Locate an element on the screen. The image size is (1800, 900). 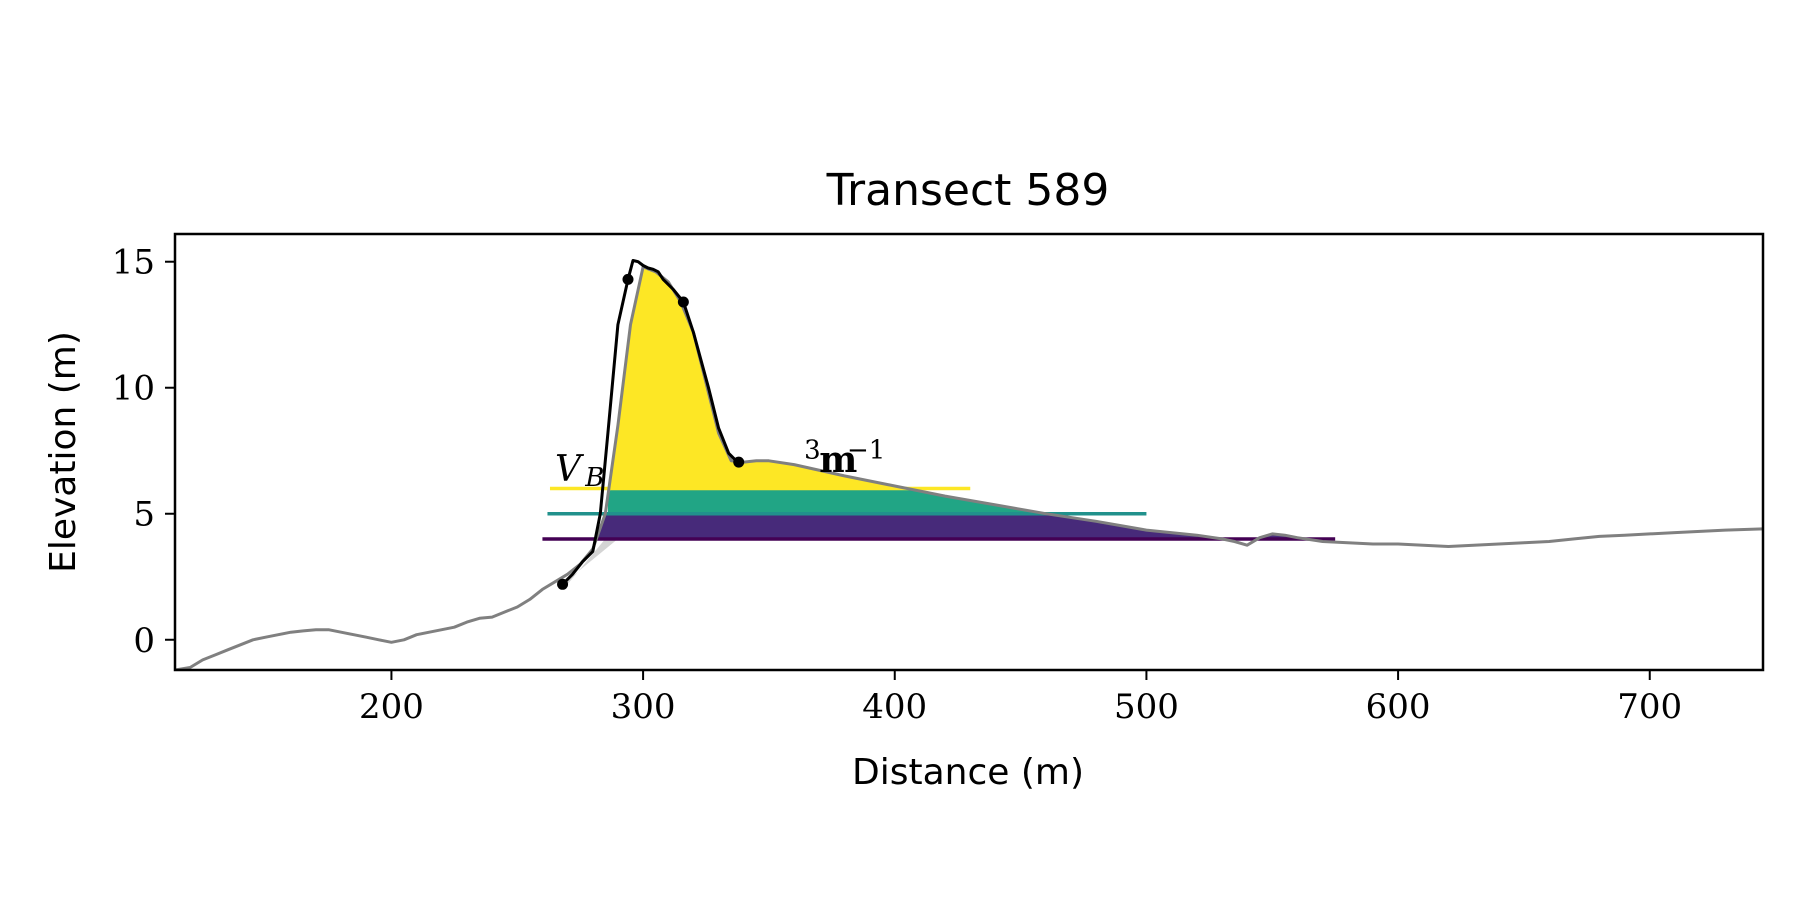
annotation-text-3: 3 is located at coordinates (812, 450).